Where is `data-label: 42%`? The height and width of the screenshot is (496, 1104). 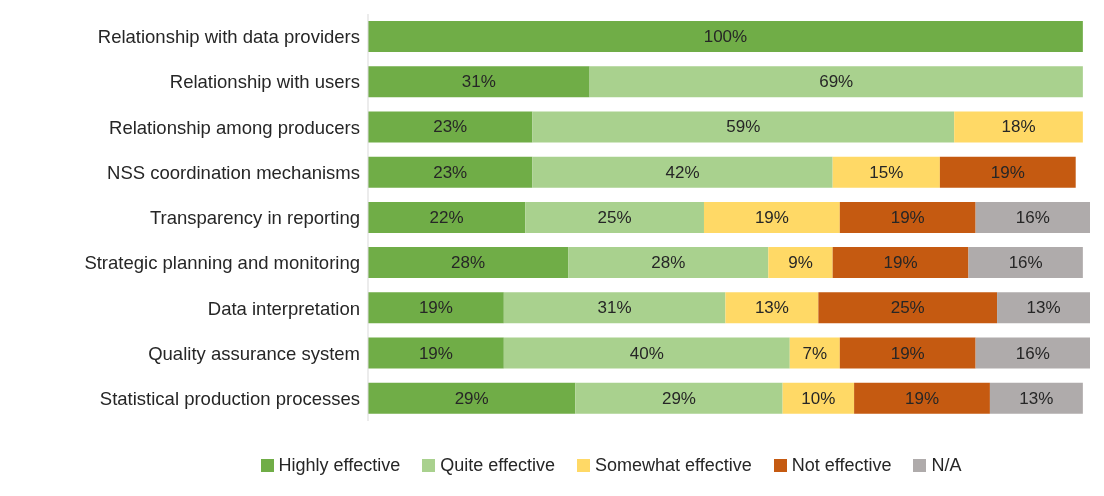
data-label: 42% is located at coordinates (682, 172).